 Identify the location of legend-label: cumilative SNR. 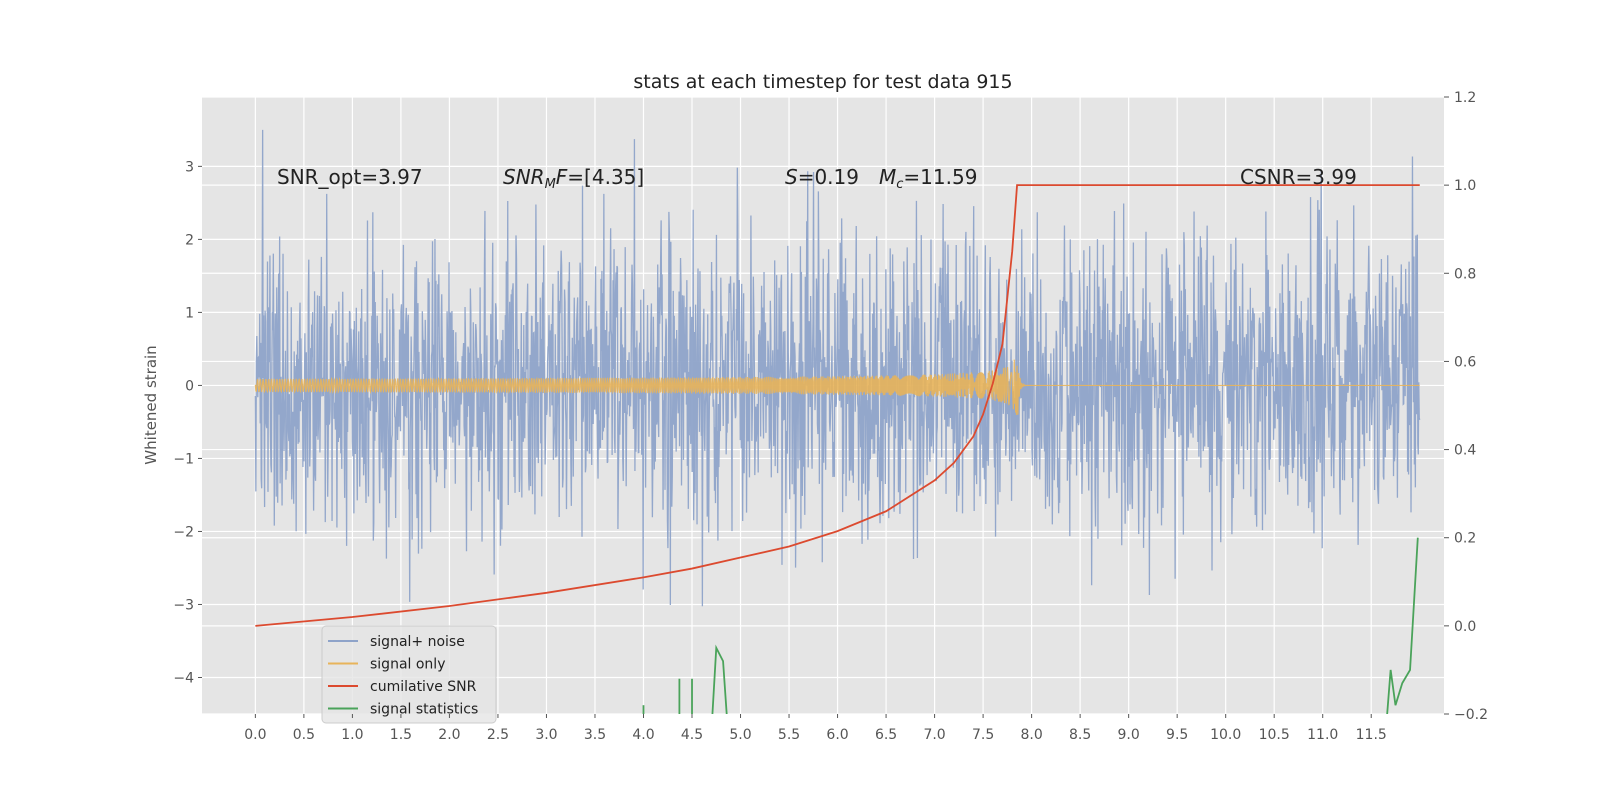
(423, 687).